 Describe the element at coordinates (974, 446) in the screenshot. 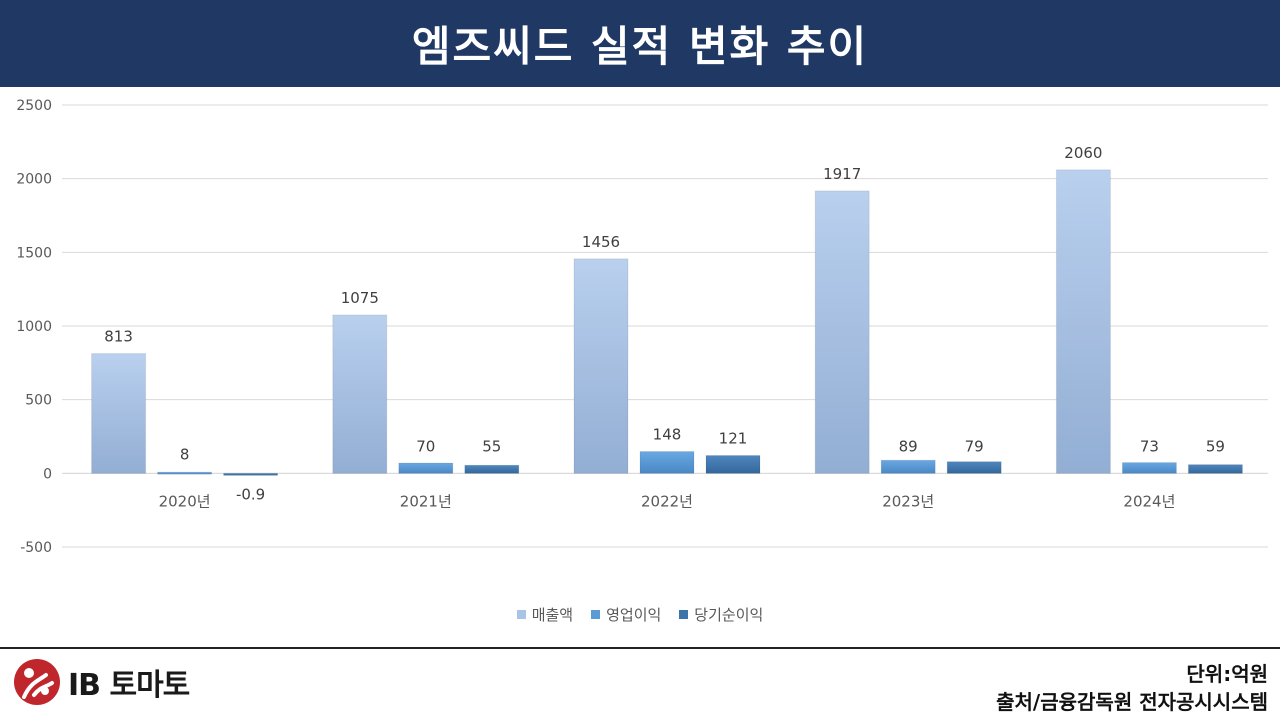

I see `data-label: 79` at that location.